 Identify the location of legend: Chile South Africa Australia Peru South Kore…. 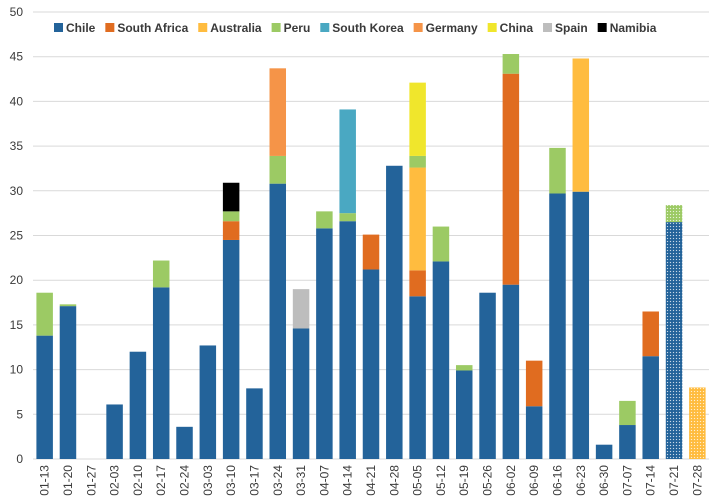
(355, 28).